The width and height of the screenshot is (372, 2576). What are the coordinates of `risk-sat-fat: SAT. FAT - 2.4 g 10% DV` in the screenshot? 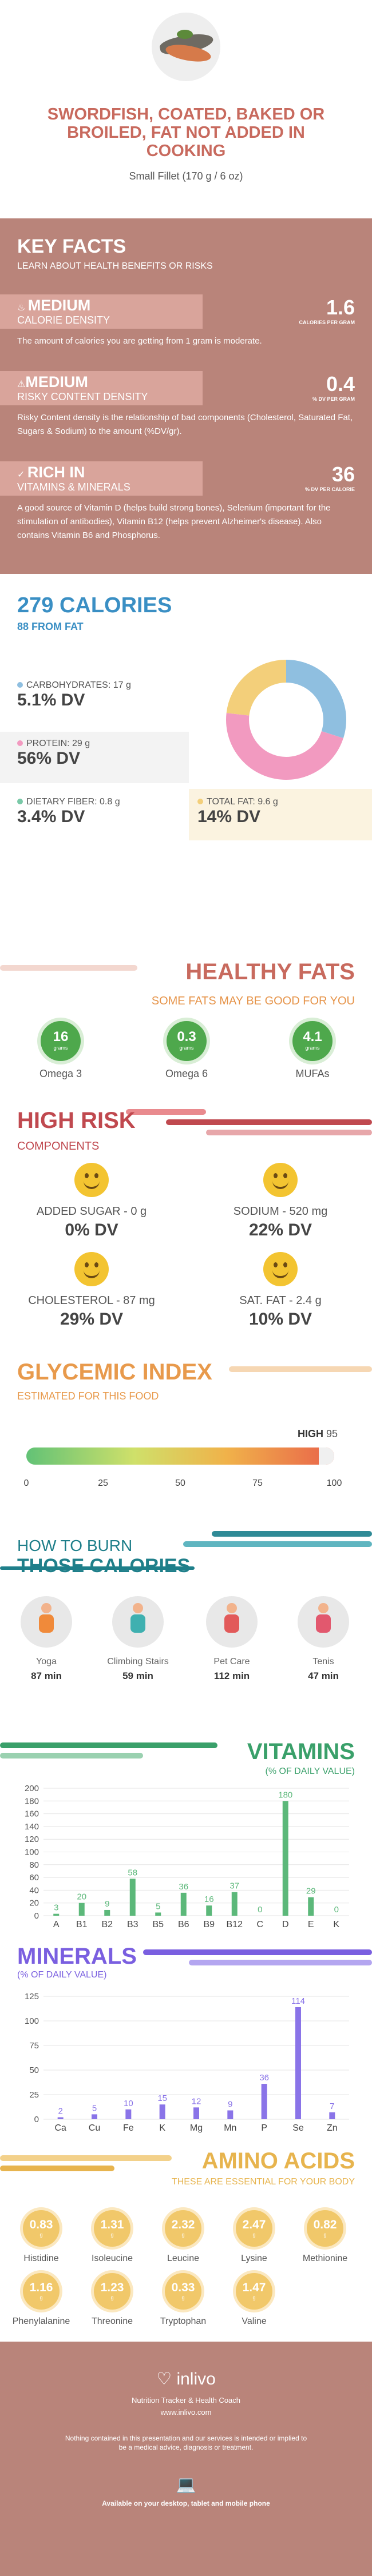 It's located at (280, 1291).